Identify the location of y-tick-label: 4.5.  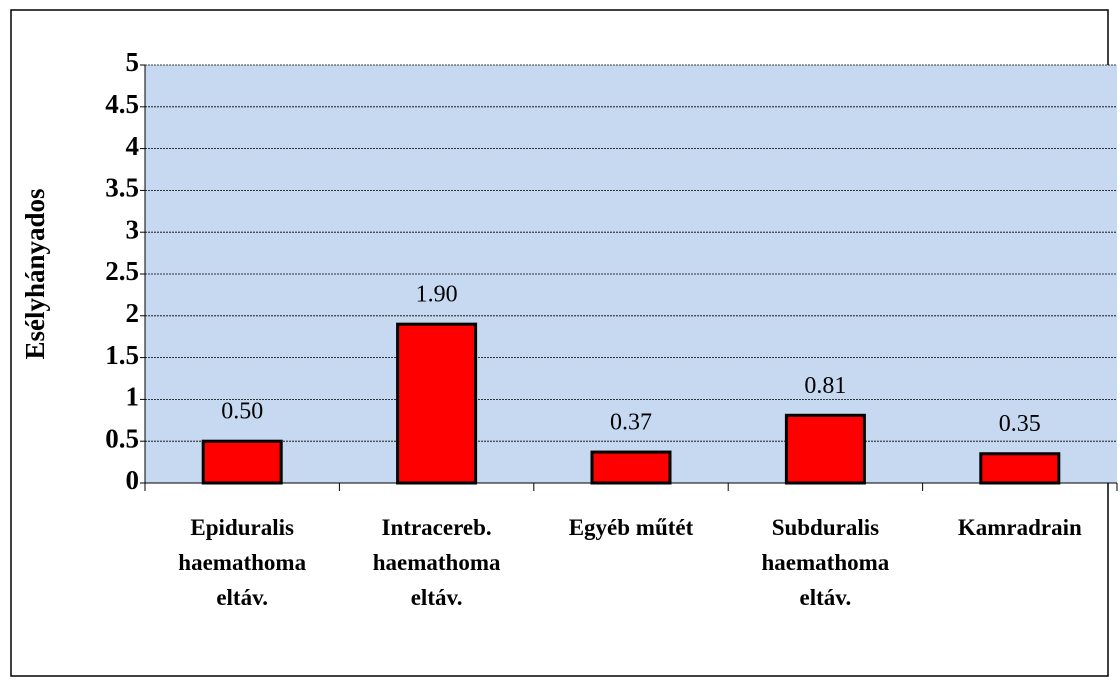
(122, 104).